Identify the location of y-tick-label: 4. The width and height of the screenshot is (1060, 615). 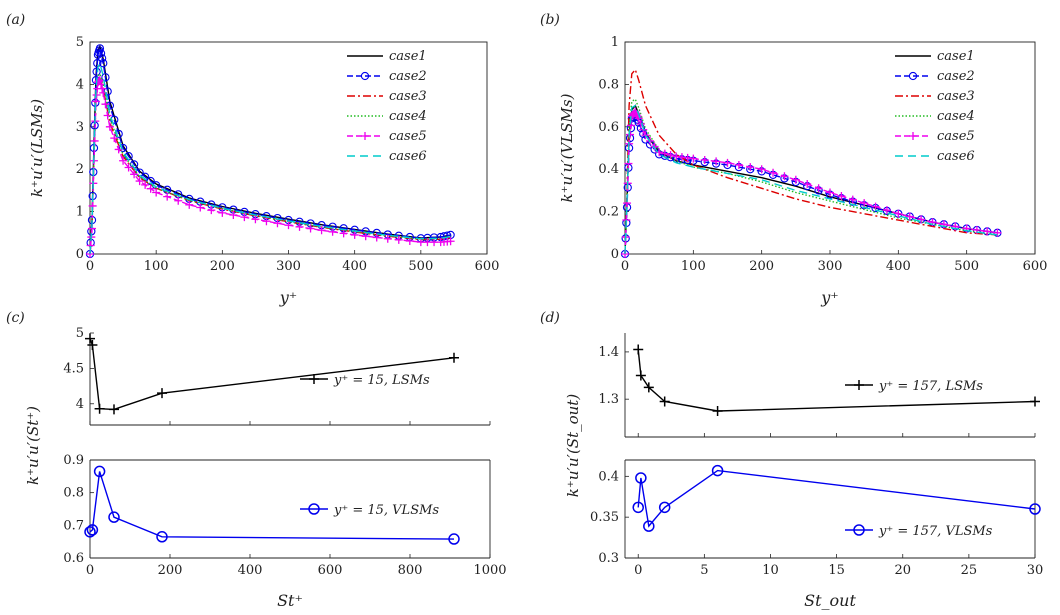
(80, 404).